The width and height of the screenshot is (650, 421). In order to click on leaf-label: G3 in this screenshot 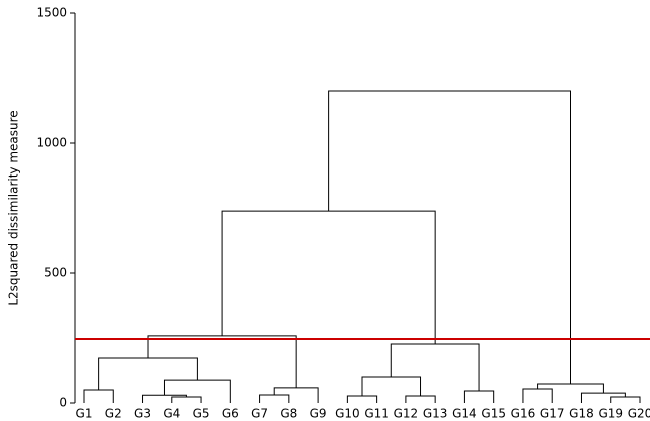, I will do `click(142, 414)`.